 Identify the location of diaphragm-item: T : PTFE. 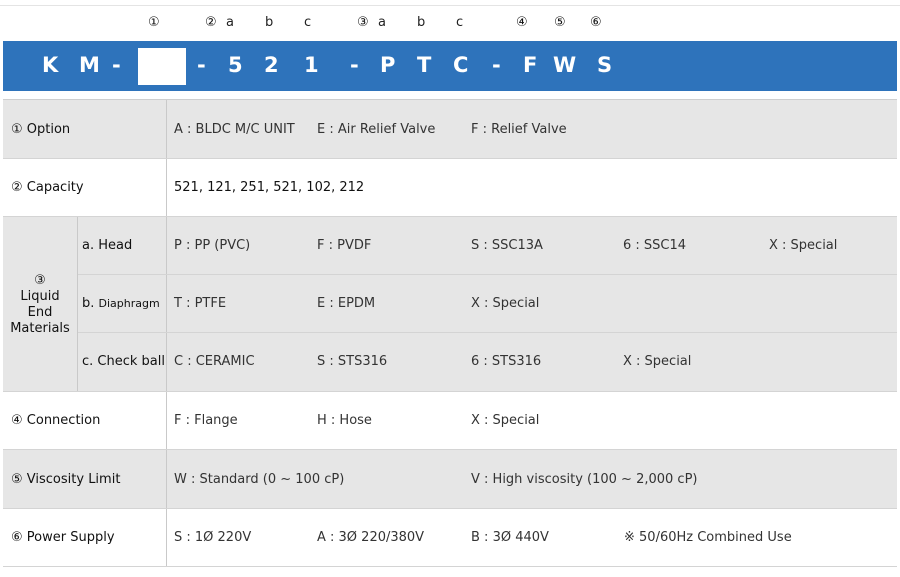
(200, 303).